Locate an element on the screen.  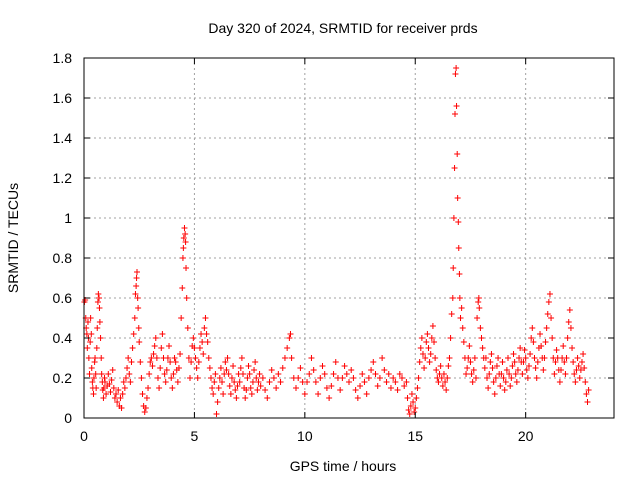
y-tick-label: 0.2 is located at coordinates (63, 378).